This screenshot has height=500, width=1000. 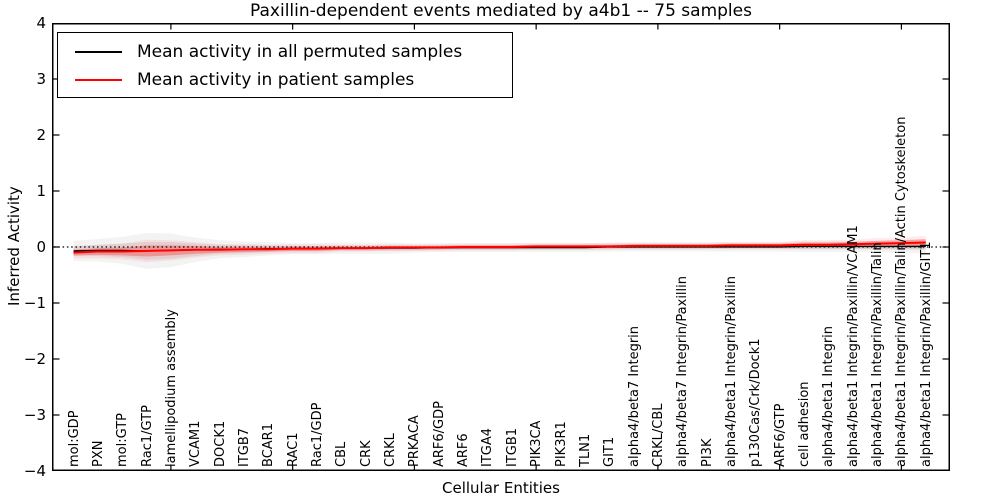 What do you see at coordinates (196, 443) in the screenshot?
I see `x-category-label: VCAM1` at bounding box center [196, 443].